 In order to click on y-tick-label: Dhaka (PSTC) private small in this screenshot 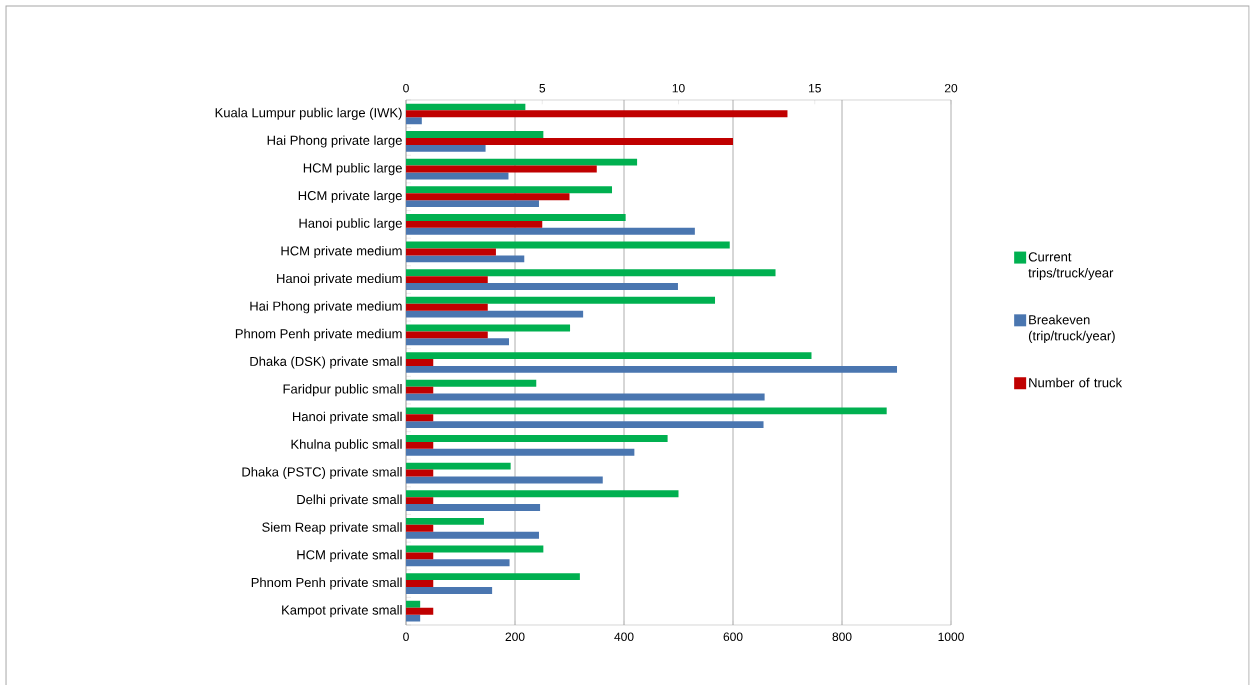, I will do `click(322, 473)`.